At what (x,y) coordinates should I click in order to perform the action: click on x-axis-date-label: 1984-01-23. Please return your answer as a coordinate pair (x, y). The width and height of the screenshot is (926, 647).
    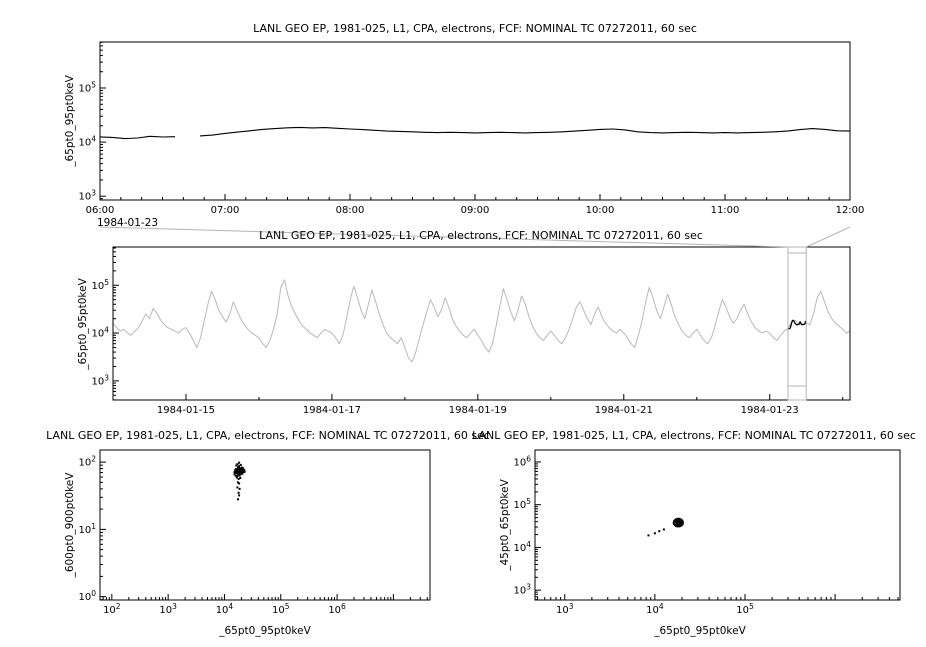
    Looking at the image, I should click on (128, 223).